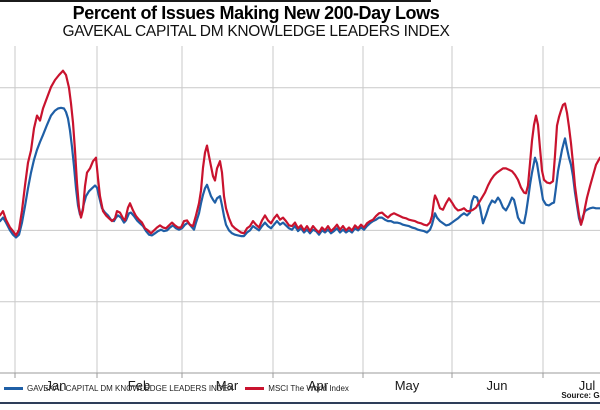 Image resolution: width=600 pixels, height=410 pixels. Describe the element at coordinates (300, 403) in the screenshot. I see `bottom-border-line` at that location.